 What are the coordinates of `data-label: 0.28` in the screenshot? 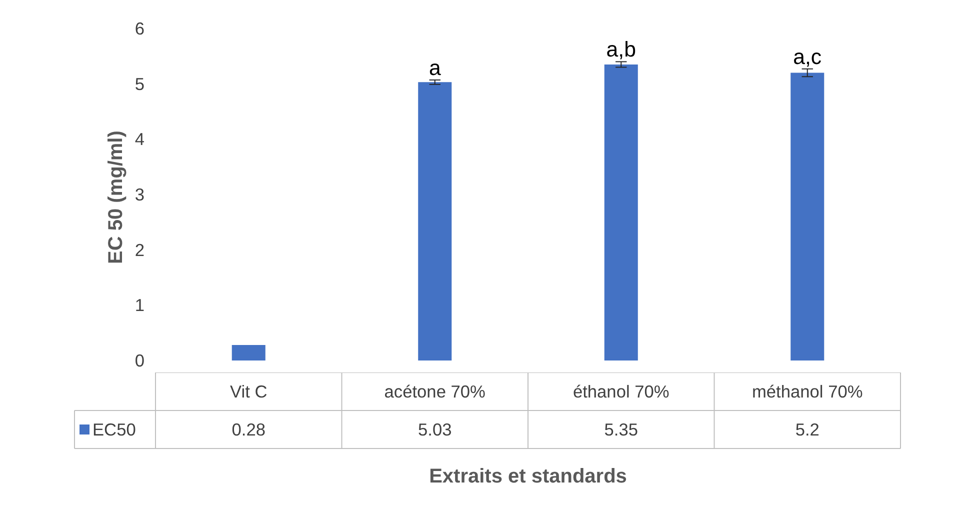 It's located at (249, 430).